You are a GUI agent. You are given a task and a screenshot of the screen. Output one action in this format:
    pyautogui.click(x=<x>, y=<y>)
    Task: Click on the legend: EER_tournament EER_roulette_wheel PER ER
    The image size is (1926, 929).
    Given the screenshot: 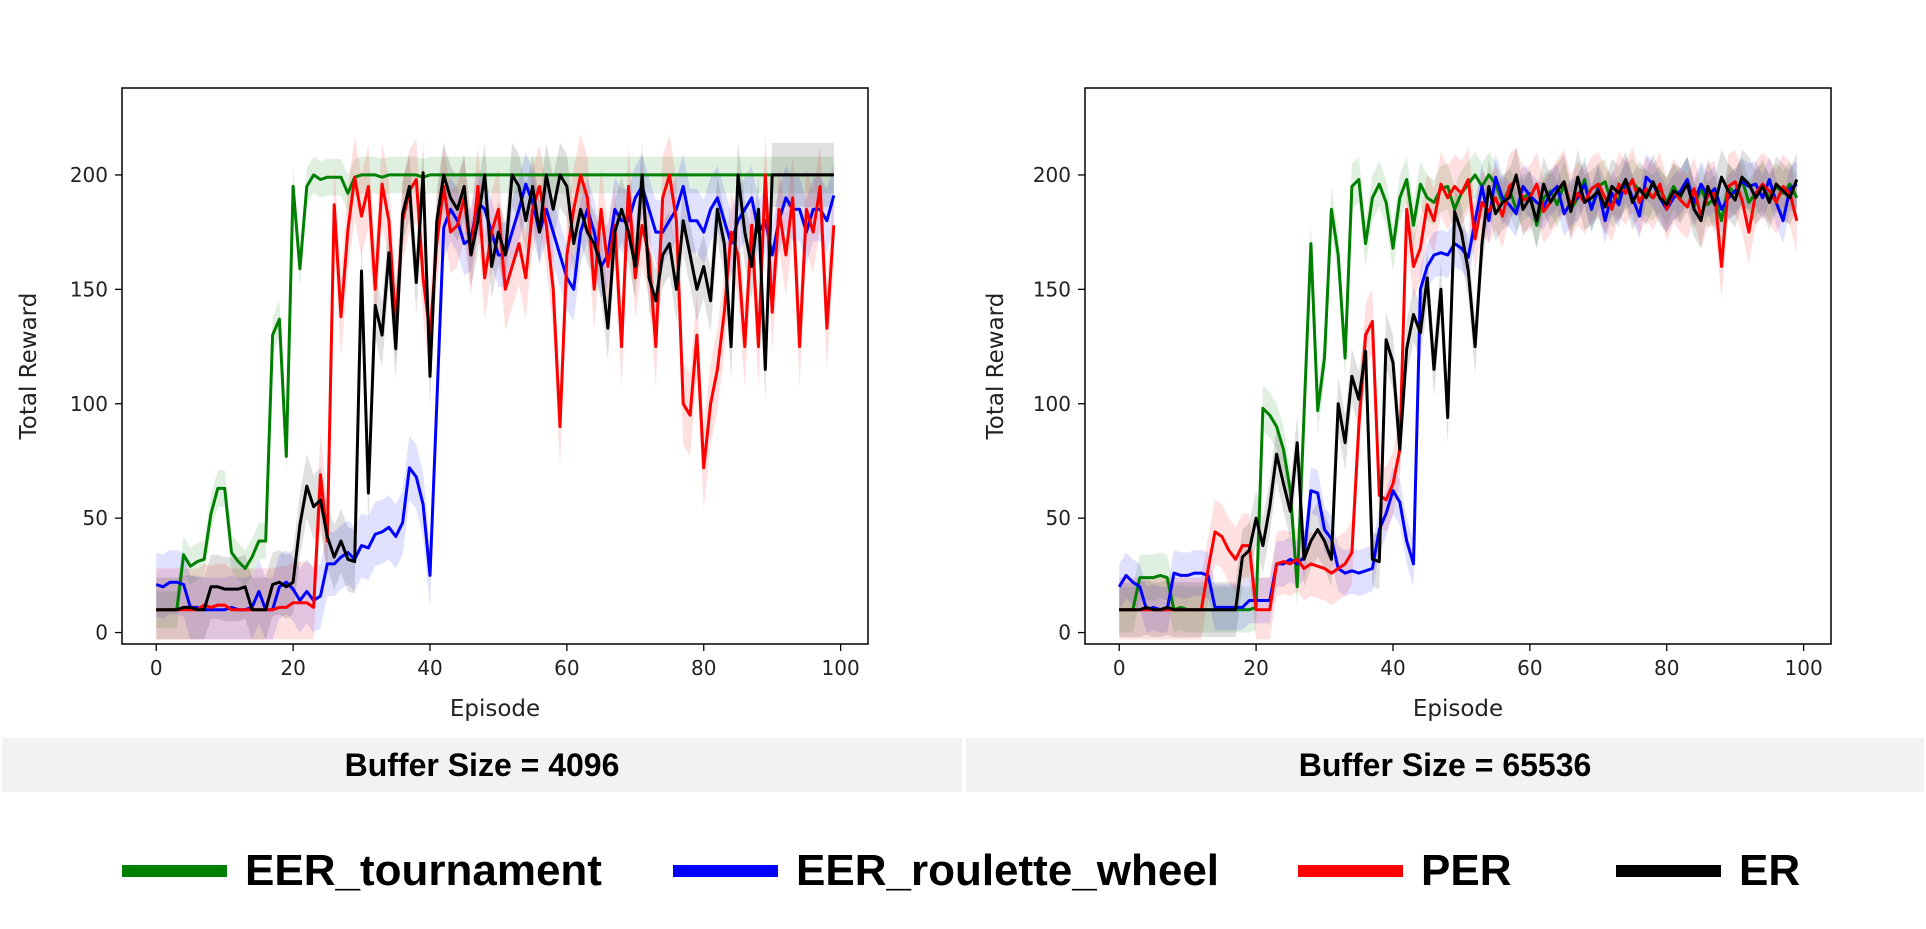 What is the action you would take?
    pyautogui.click(x=963, y=871)
    